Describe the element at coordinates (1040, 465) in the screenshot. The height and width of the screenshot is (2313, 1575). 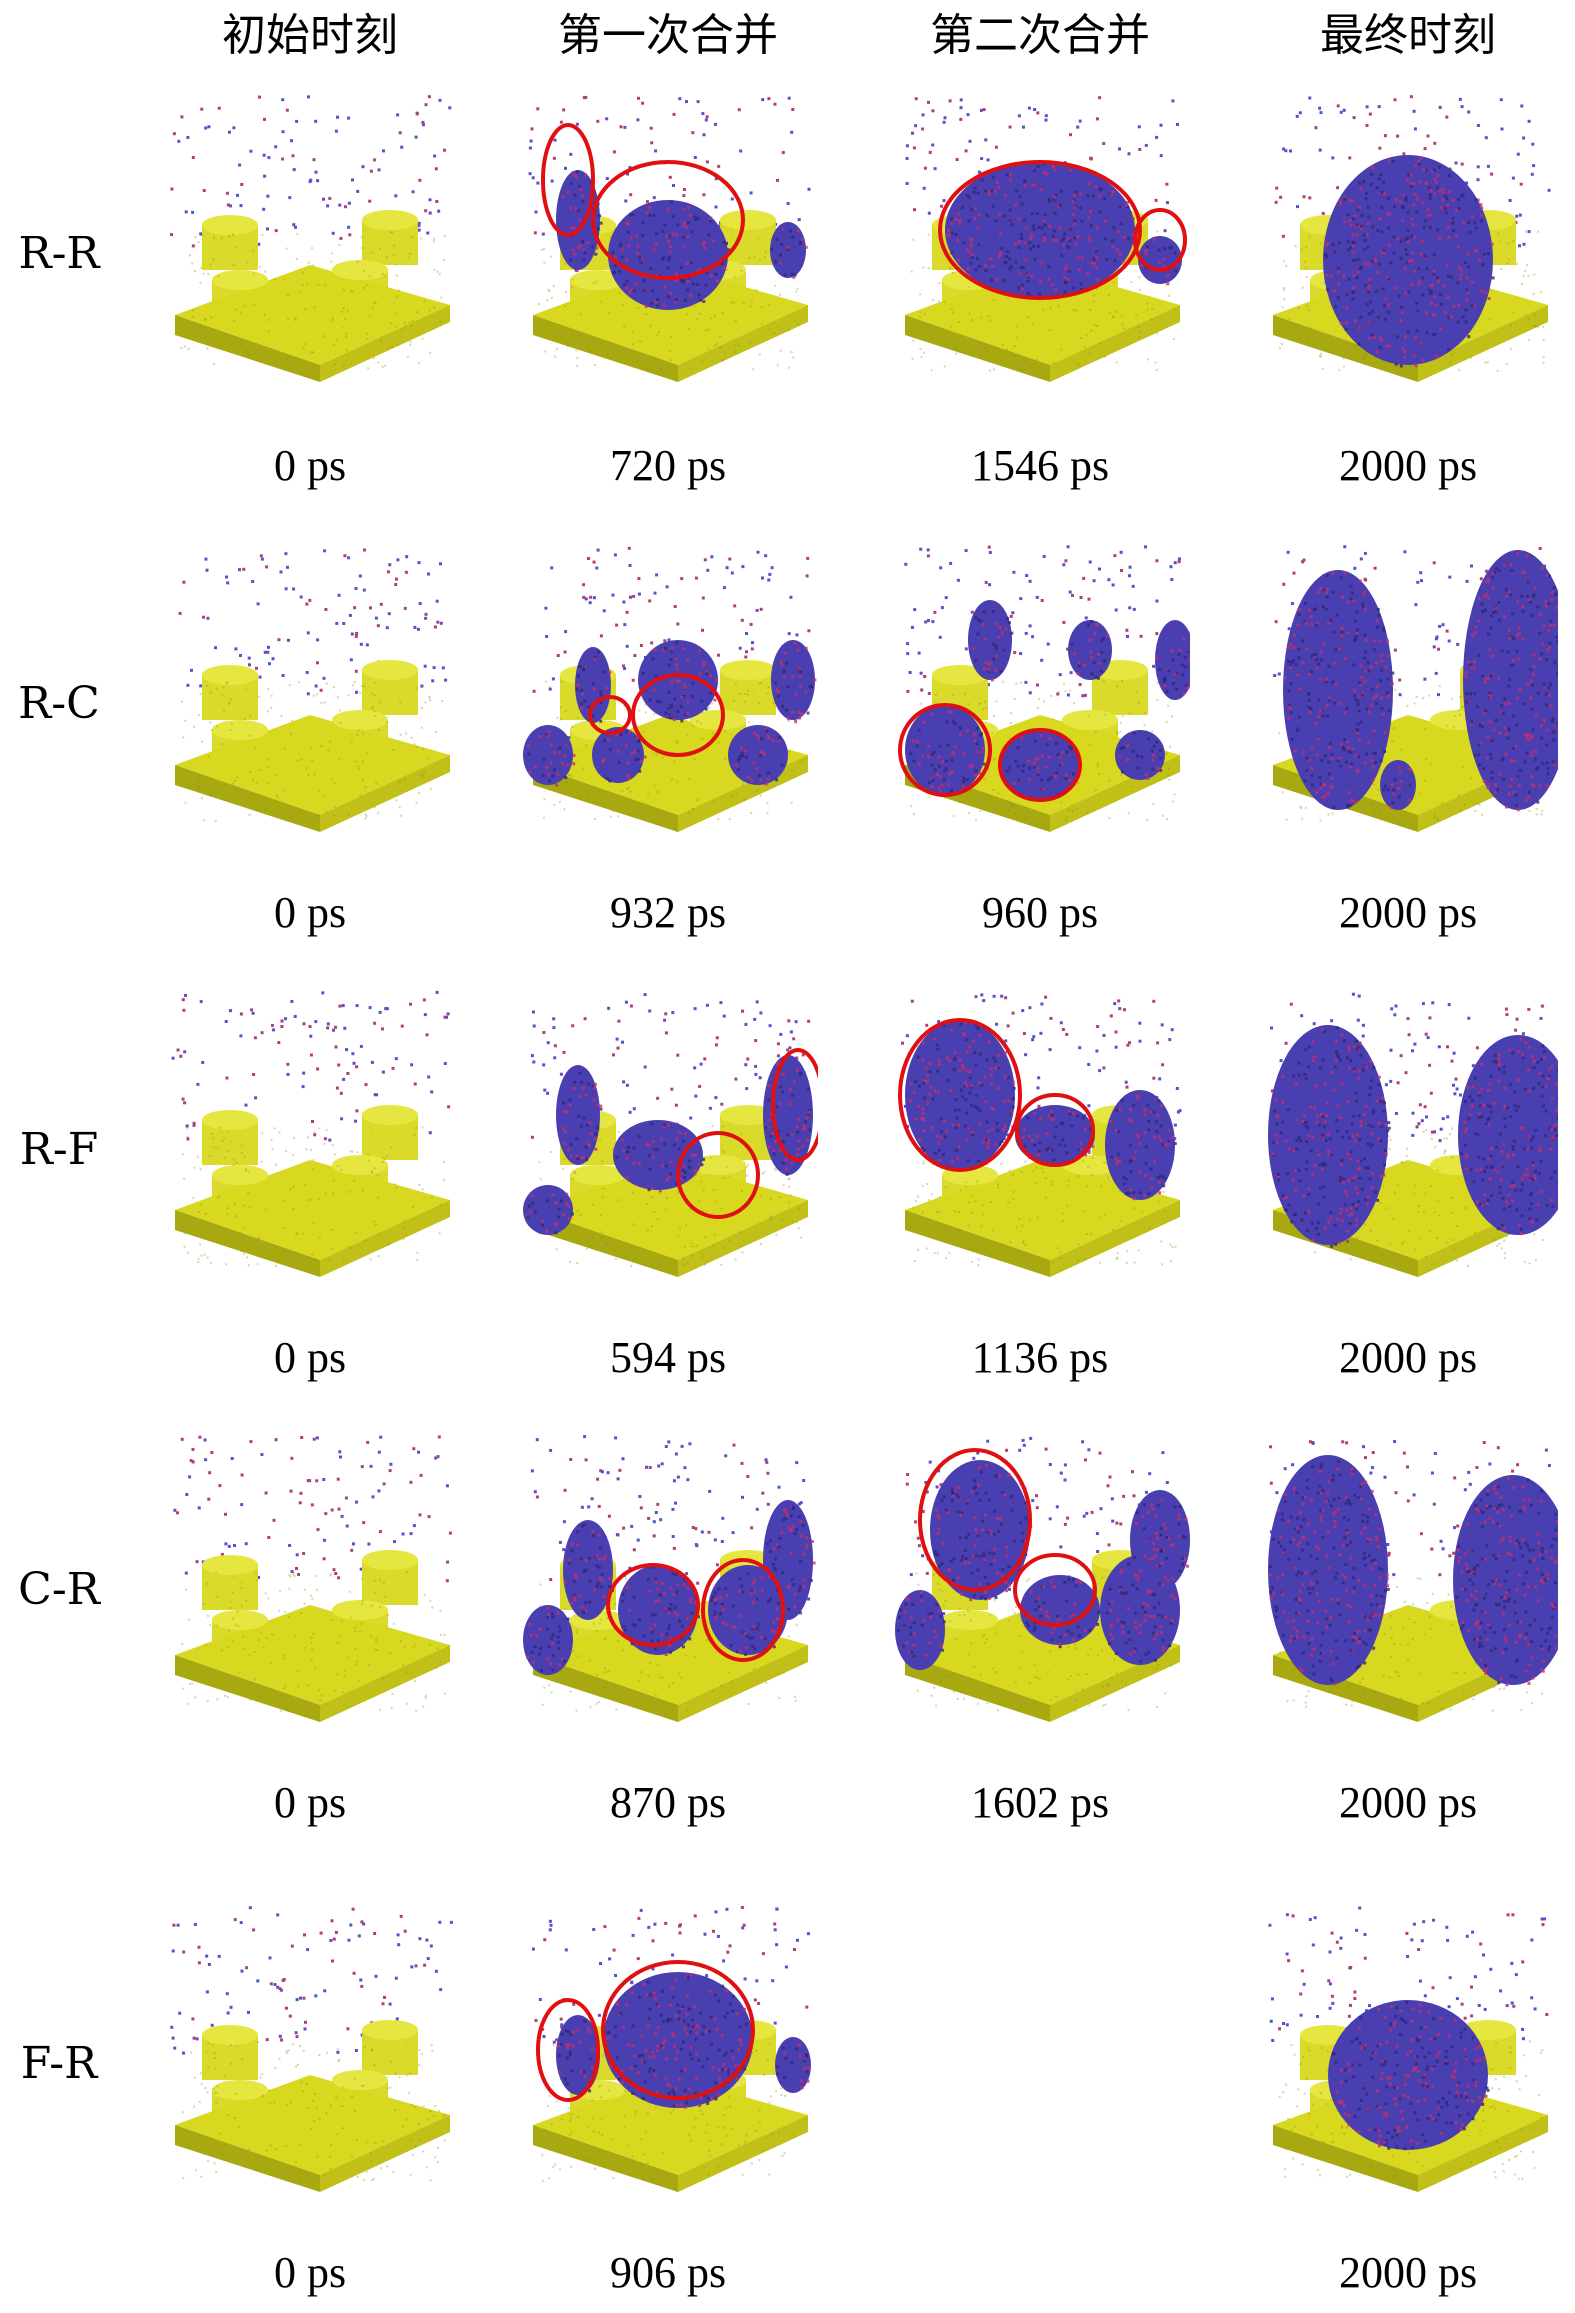
I see `time-label: 1546 ps` at that location.